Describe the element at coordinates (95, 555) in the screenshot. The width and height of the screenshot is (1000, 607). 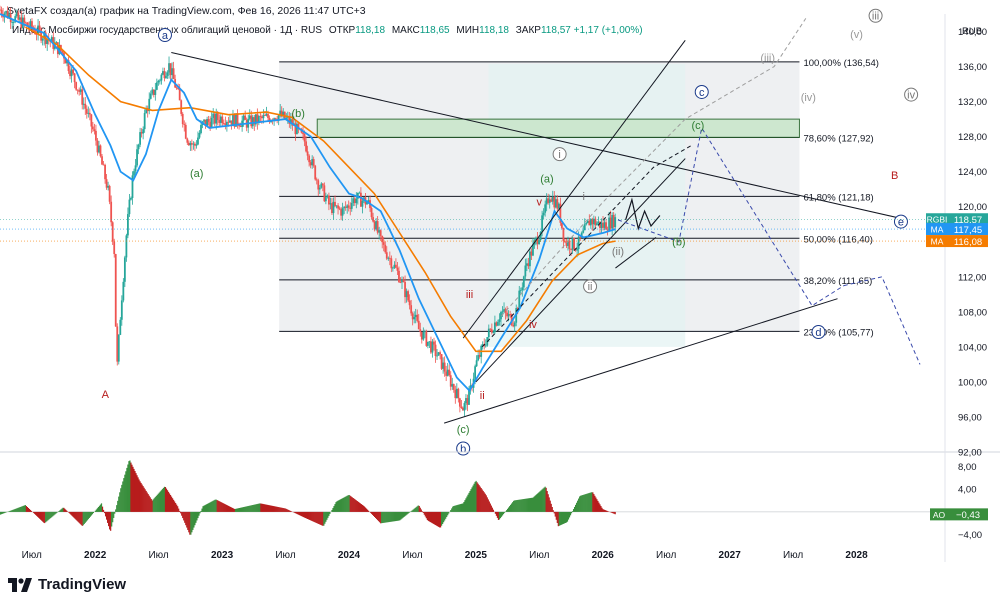
I see `x-tick-label: 2022` at that location.